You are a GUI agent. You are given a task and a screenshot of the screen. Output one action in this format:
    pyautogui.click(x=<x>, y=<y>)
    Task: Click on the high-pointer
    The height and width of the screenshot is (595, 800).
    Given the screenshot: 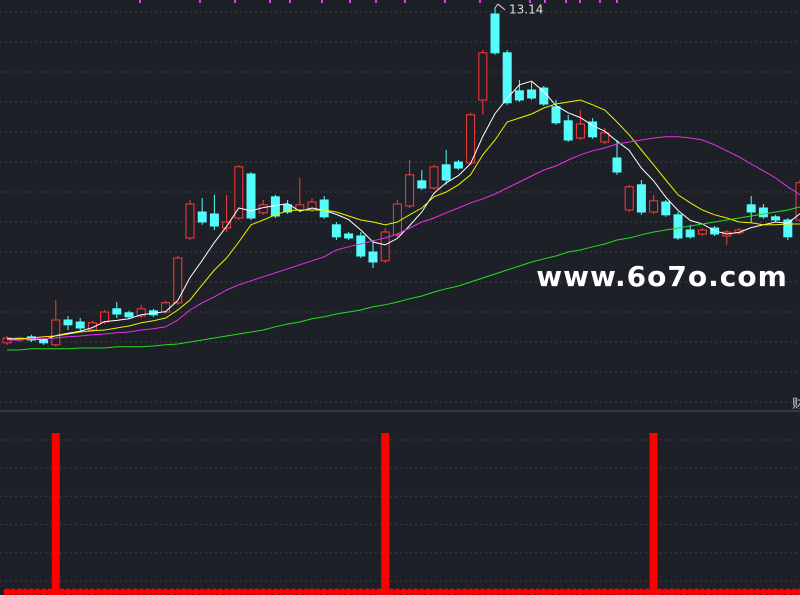 What is the action you would take?
    pyautogui.click(x=500, y=7)
    